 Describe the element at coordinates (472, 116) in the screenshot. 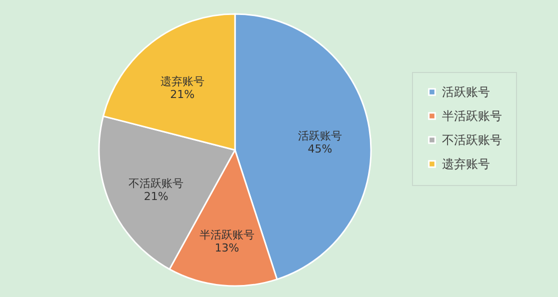

I see `legend-label: 半活跃账号` at that location.